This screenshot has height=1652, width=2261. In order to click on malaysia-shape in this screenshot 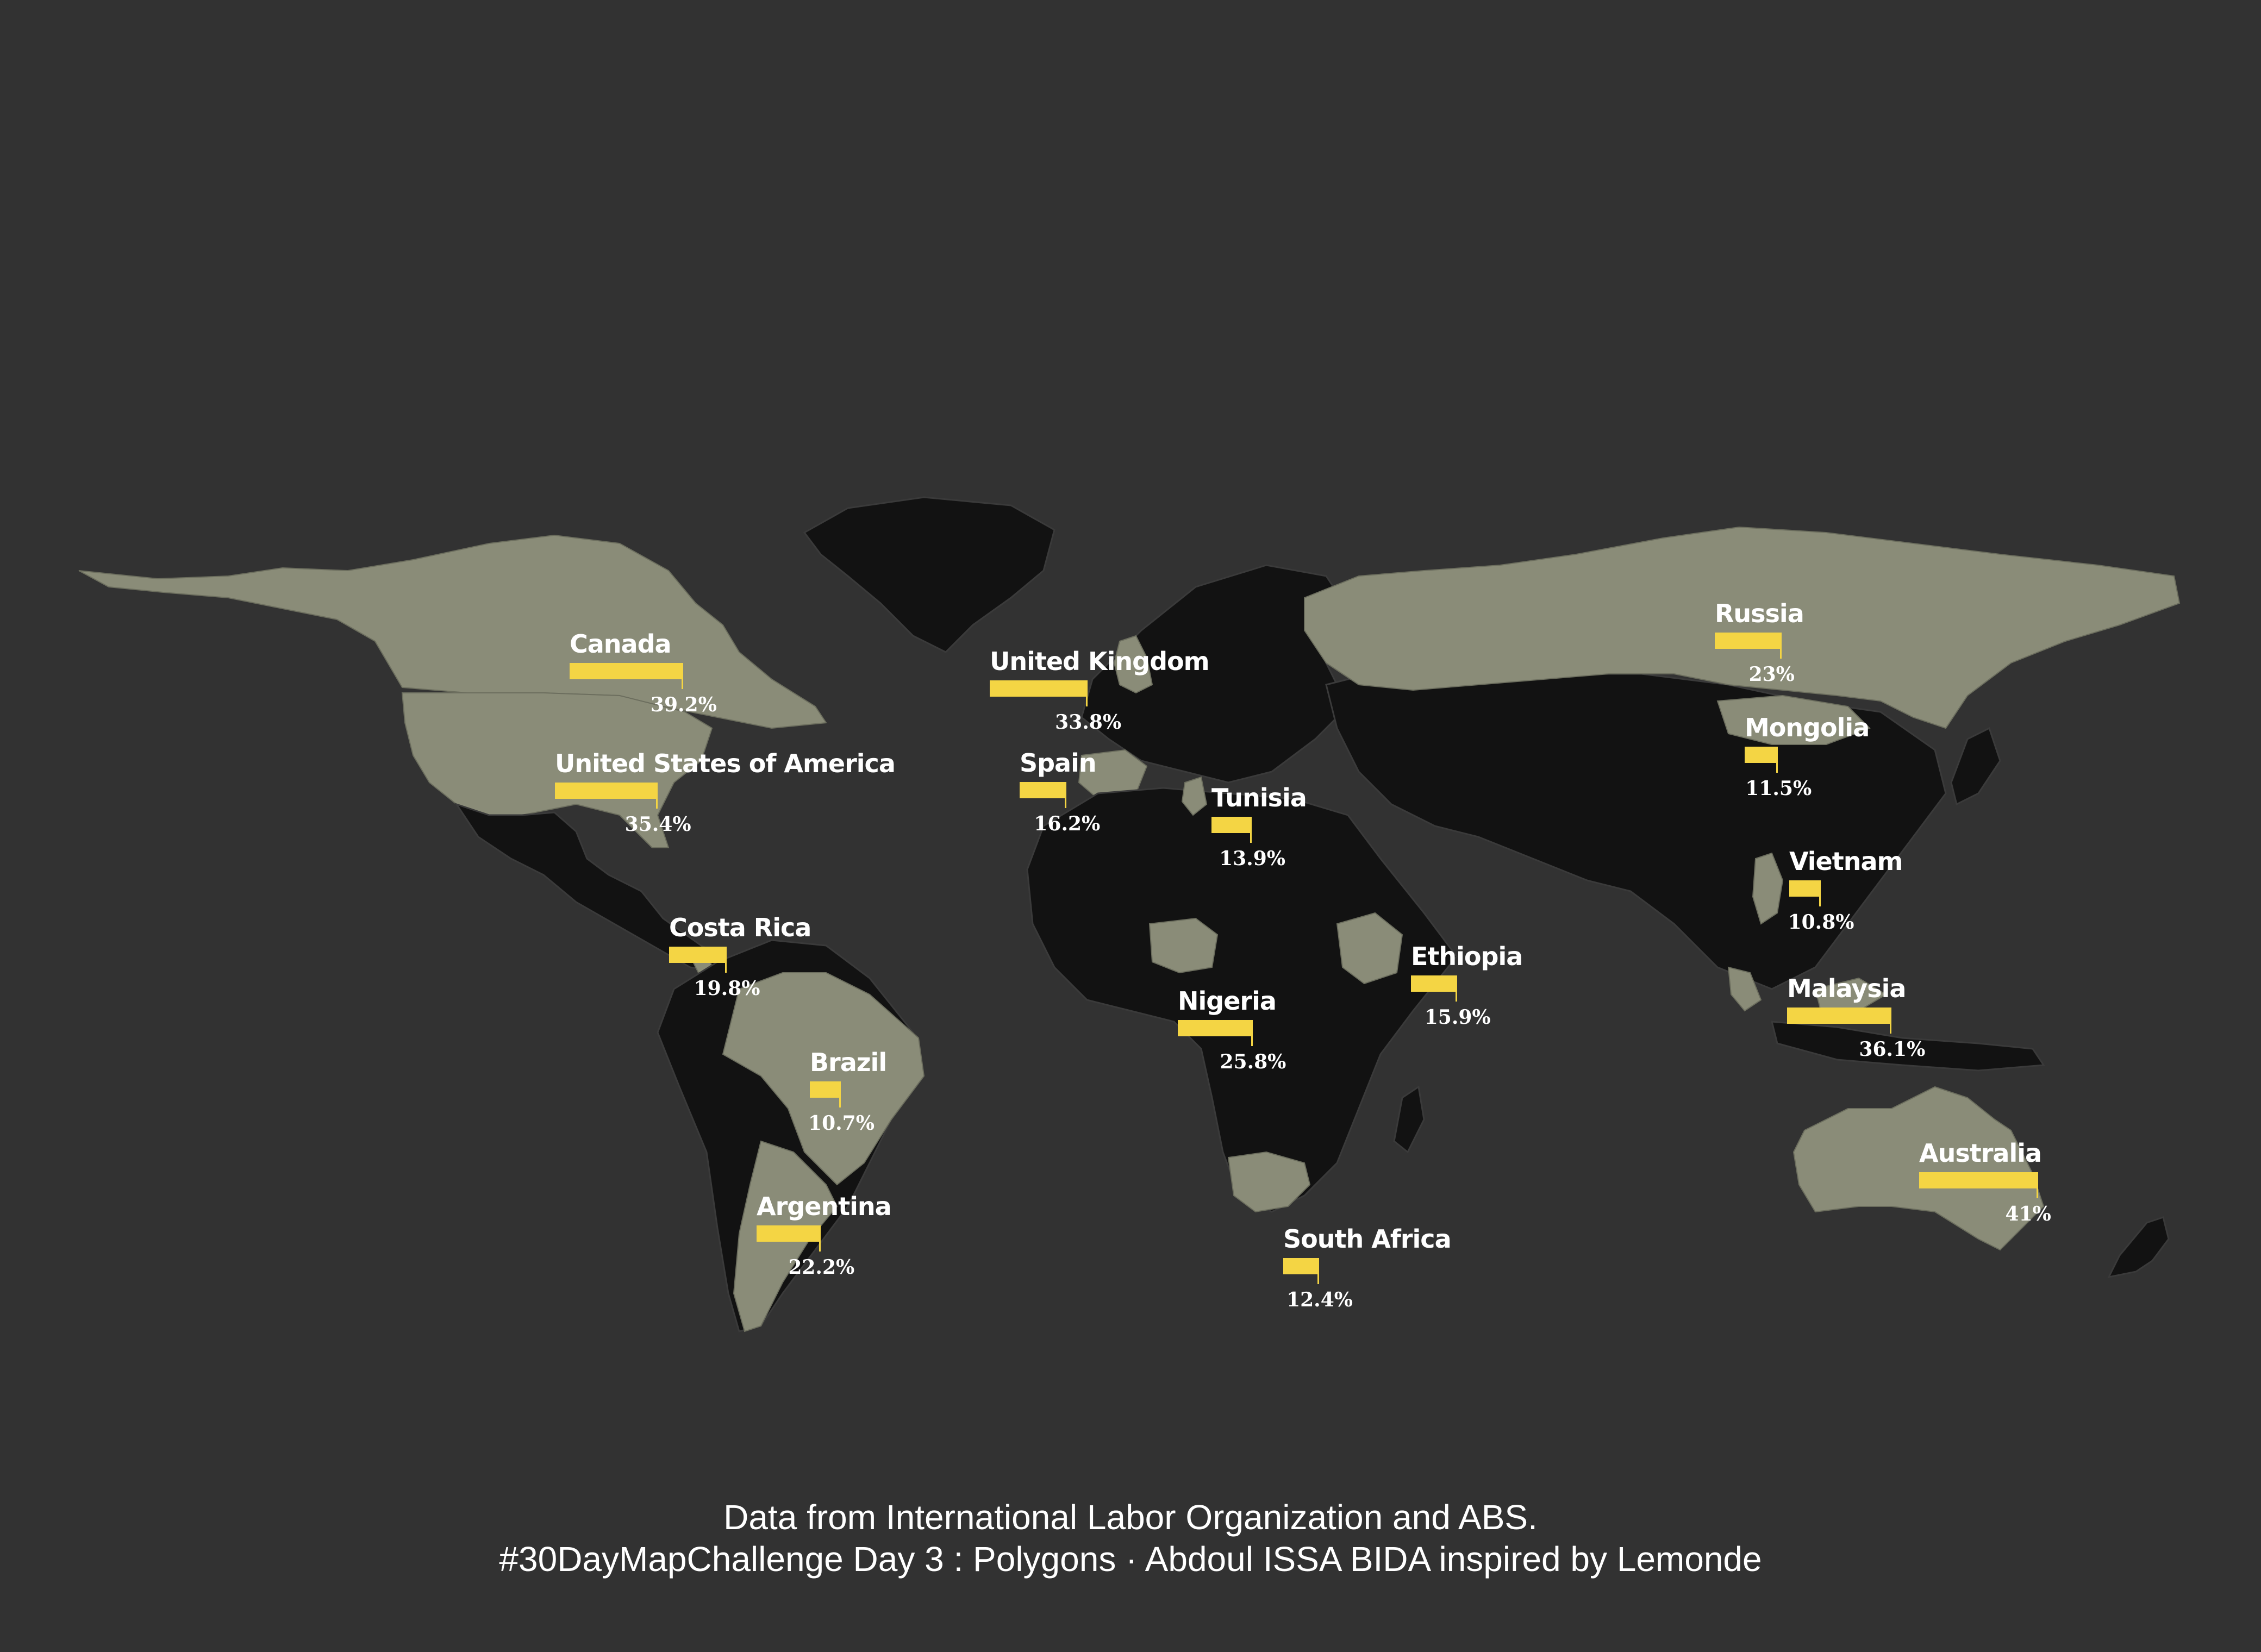, I will do `click(1807, 989)`.